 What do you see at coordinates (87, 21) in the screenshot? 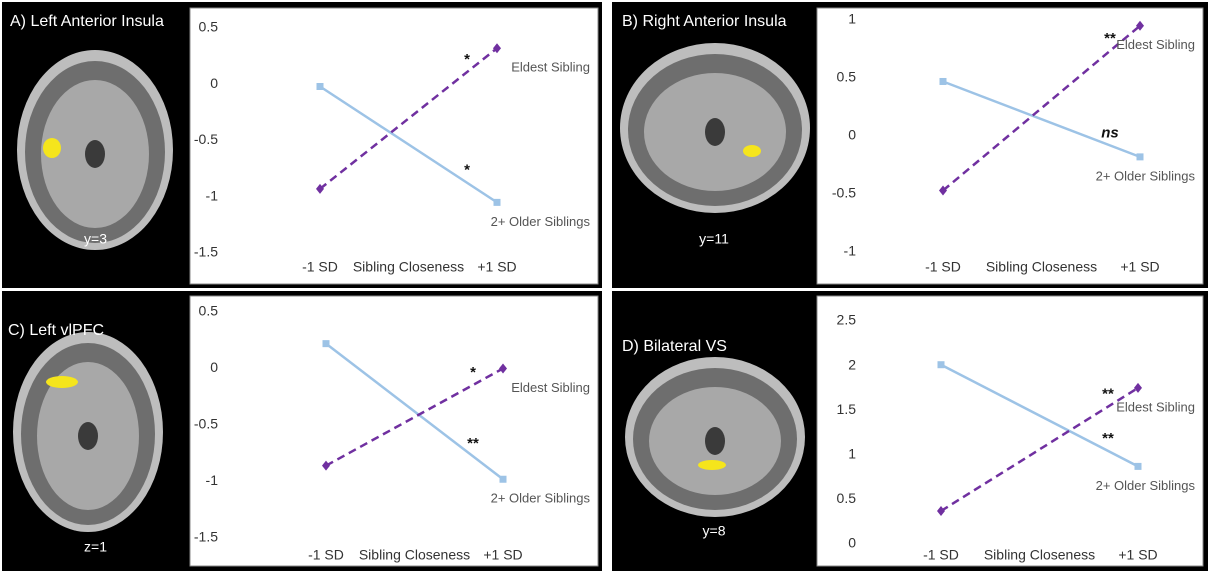
I see `panel-title: A) Left Anterior Insula` at bounding box center [87, 21].